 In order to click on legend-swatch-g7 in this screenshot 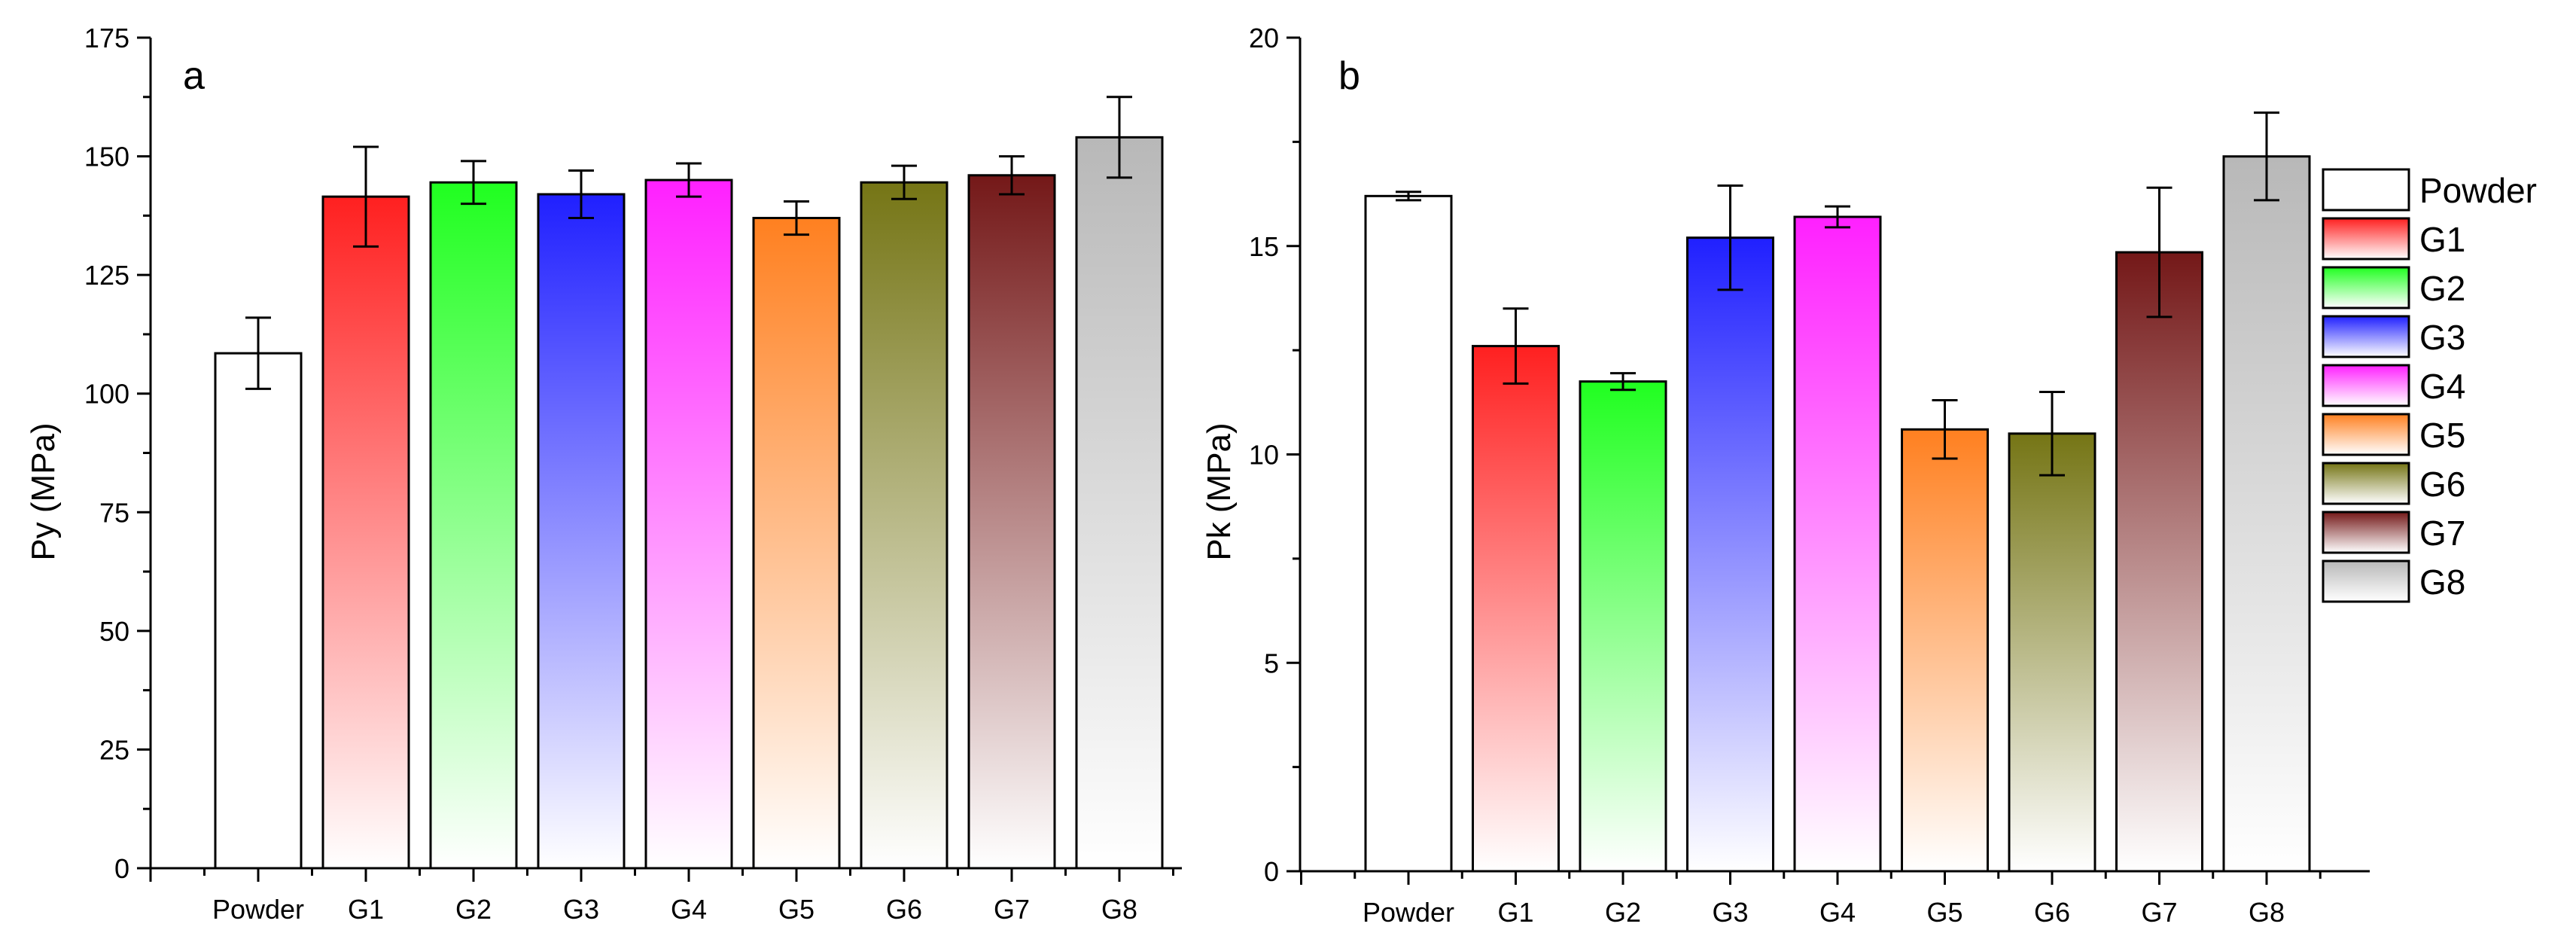, I will do `click(2366, 532)`.